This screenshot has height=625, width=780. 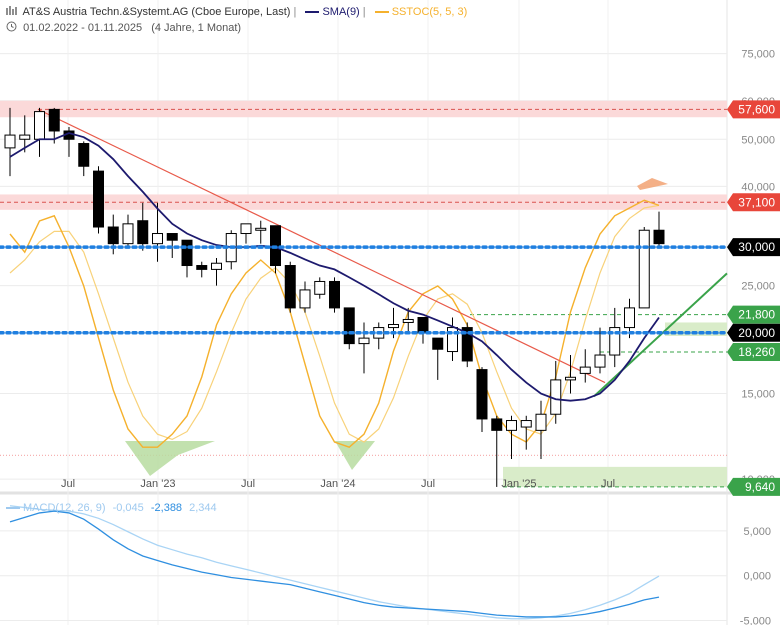 What do you see at coordinates (341, 12) in the screenshot?
I see `sma-legend: SMA(9)` at bounding box center [341, 12].